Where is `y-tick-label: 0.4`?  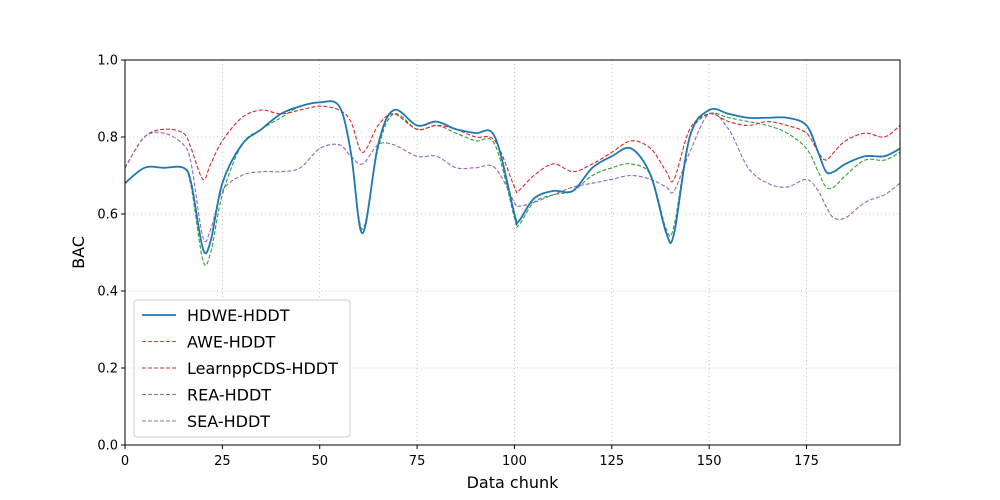
y-tick-label: 0.4 is located at coordinates (107, 292).